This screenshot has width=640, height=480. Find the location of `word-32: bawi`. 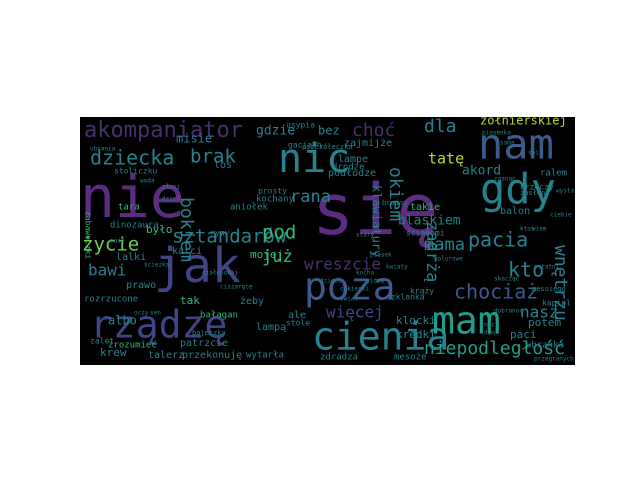

word-32: bawi is located at coordinates (107, 270).